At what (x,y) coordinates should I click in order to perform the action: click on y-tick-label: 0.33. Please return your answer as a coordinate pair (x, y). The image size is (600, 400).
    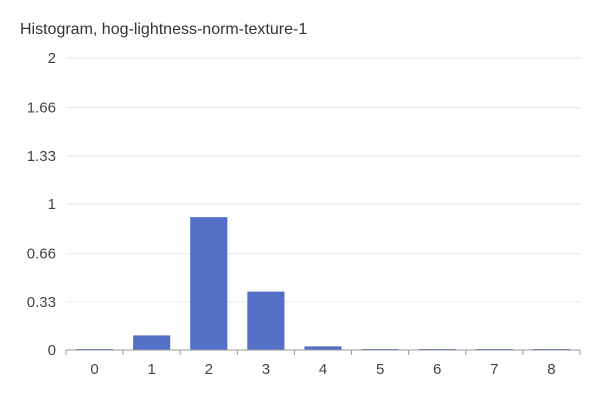
    Looking at the image, I should click on (41, 302).